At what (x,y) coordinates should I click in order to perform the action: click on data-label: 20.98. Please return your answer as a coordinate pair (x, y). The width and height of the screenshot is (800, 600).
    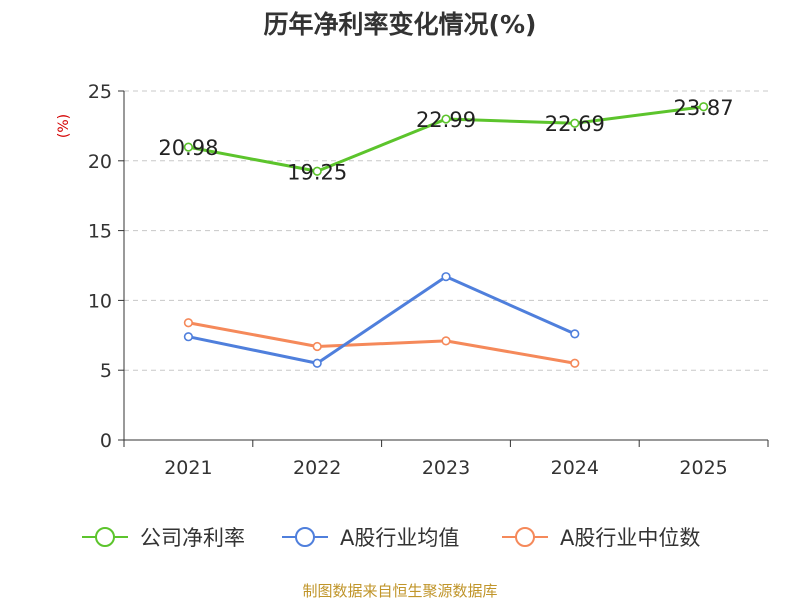
    Looking at the image, I should click on (188, 148).